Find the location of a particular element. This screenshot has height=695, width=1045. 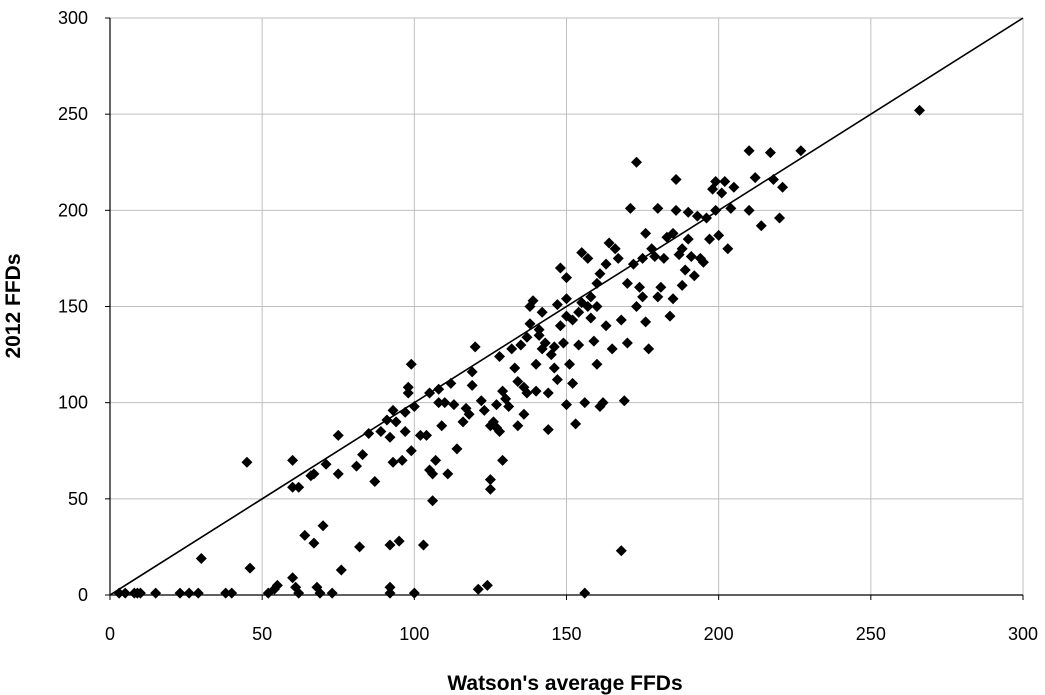

x-tick-label: 200 is located at coordinates (719, 634).